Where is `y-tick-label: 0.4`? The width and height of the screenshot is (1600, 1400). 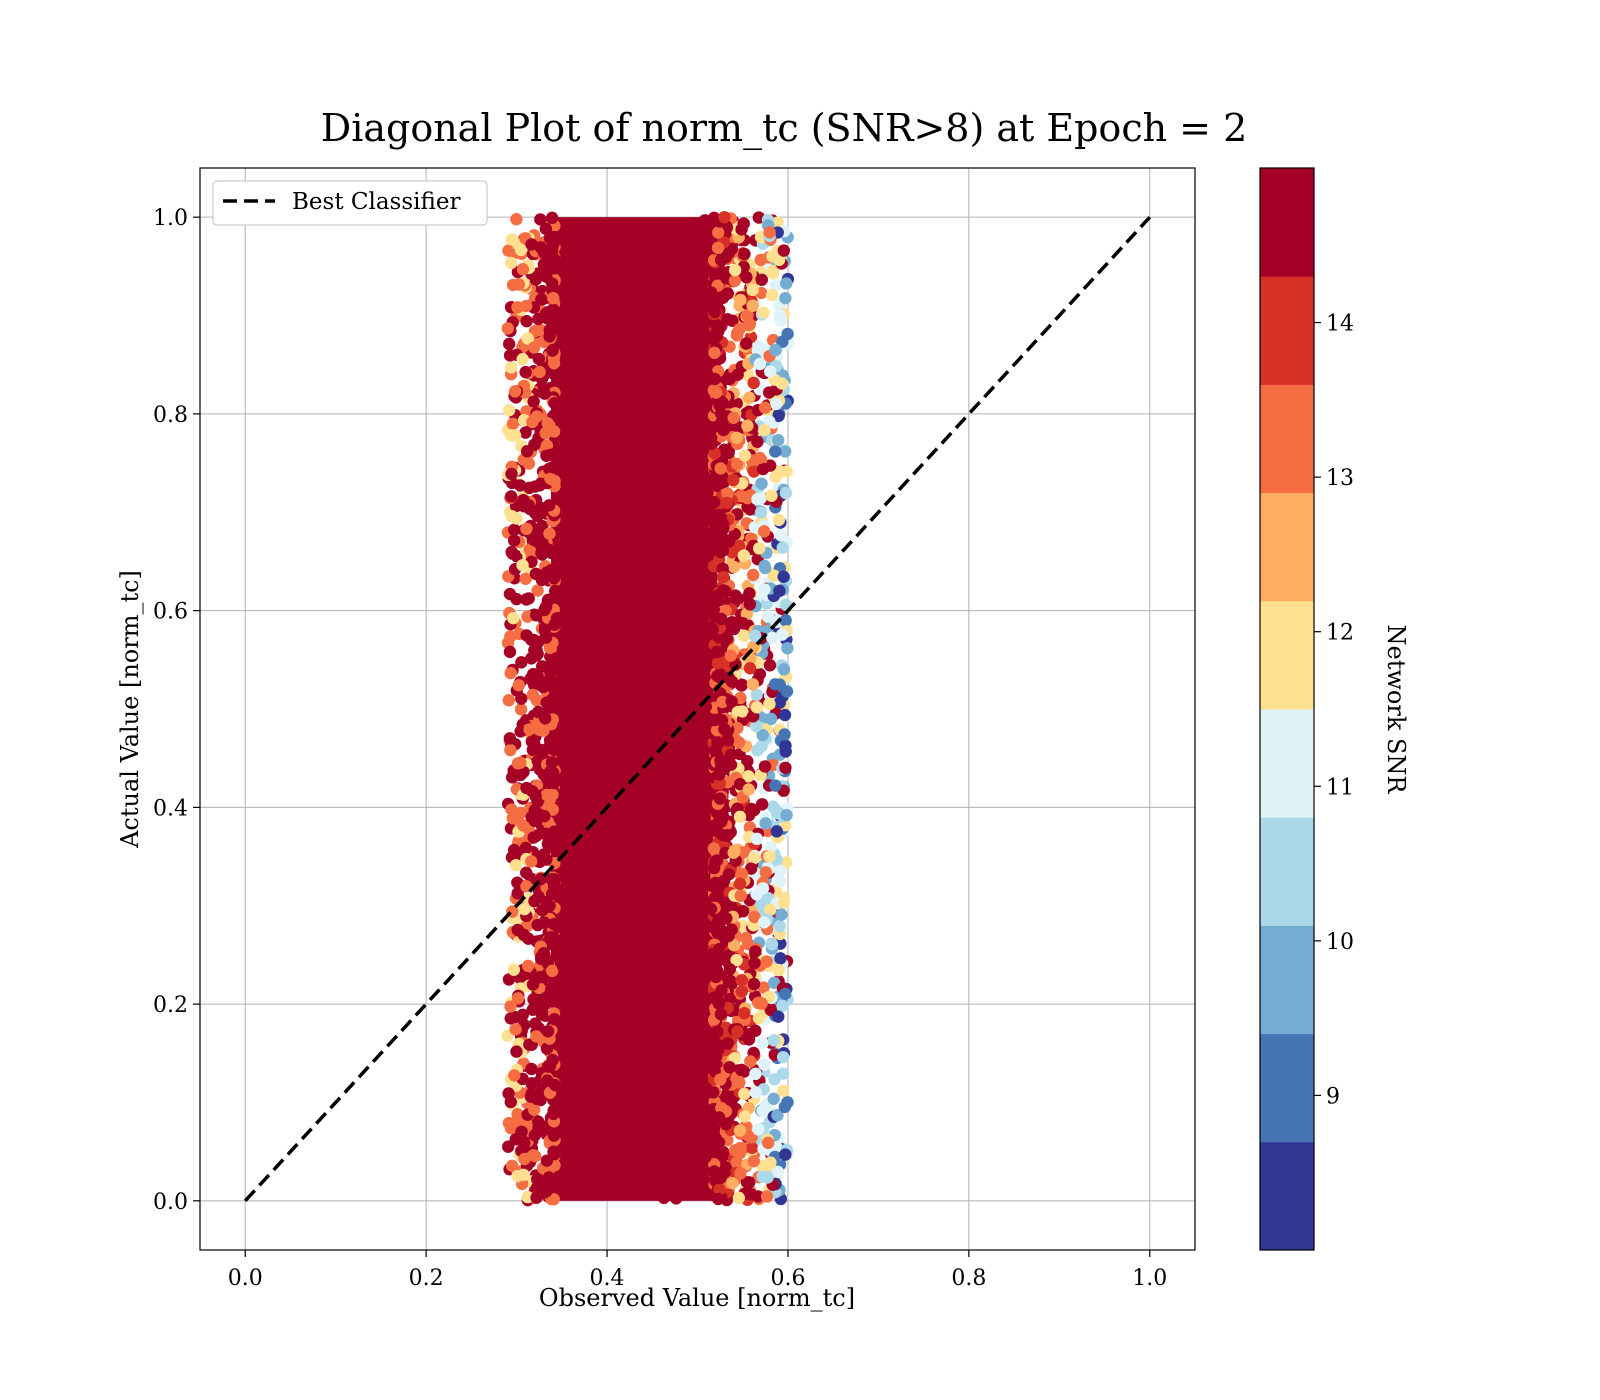 y-tick-label: 0.4 is located at coordinates (170, 808).